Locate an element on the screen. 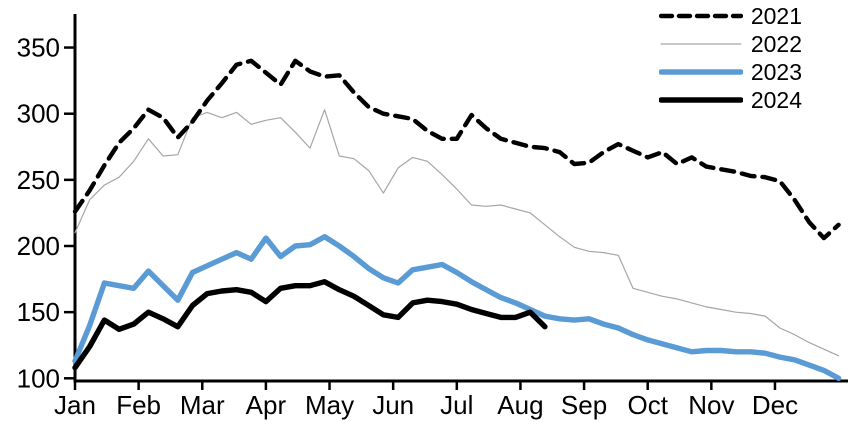 The width and height of the screenshot is (852, 430). y-tick-label: 300 is located at coordinates (38, 114).